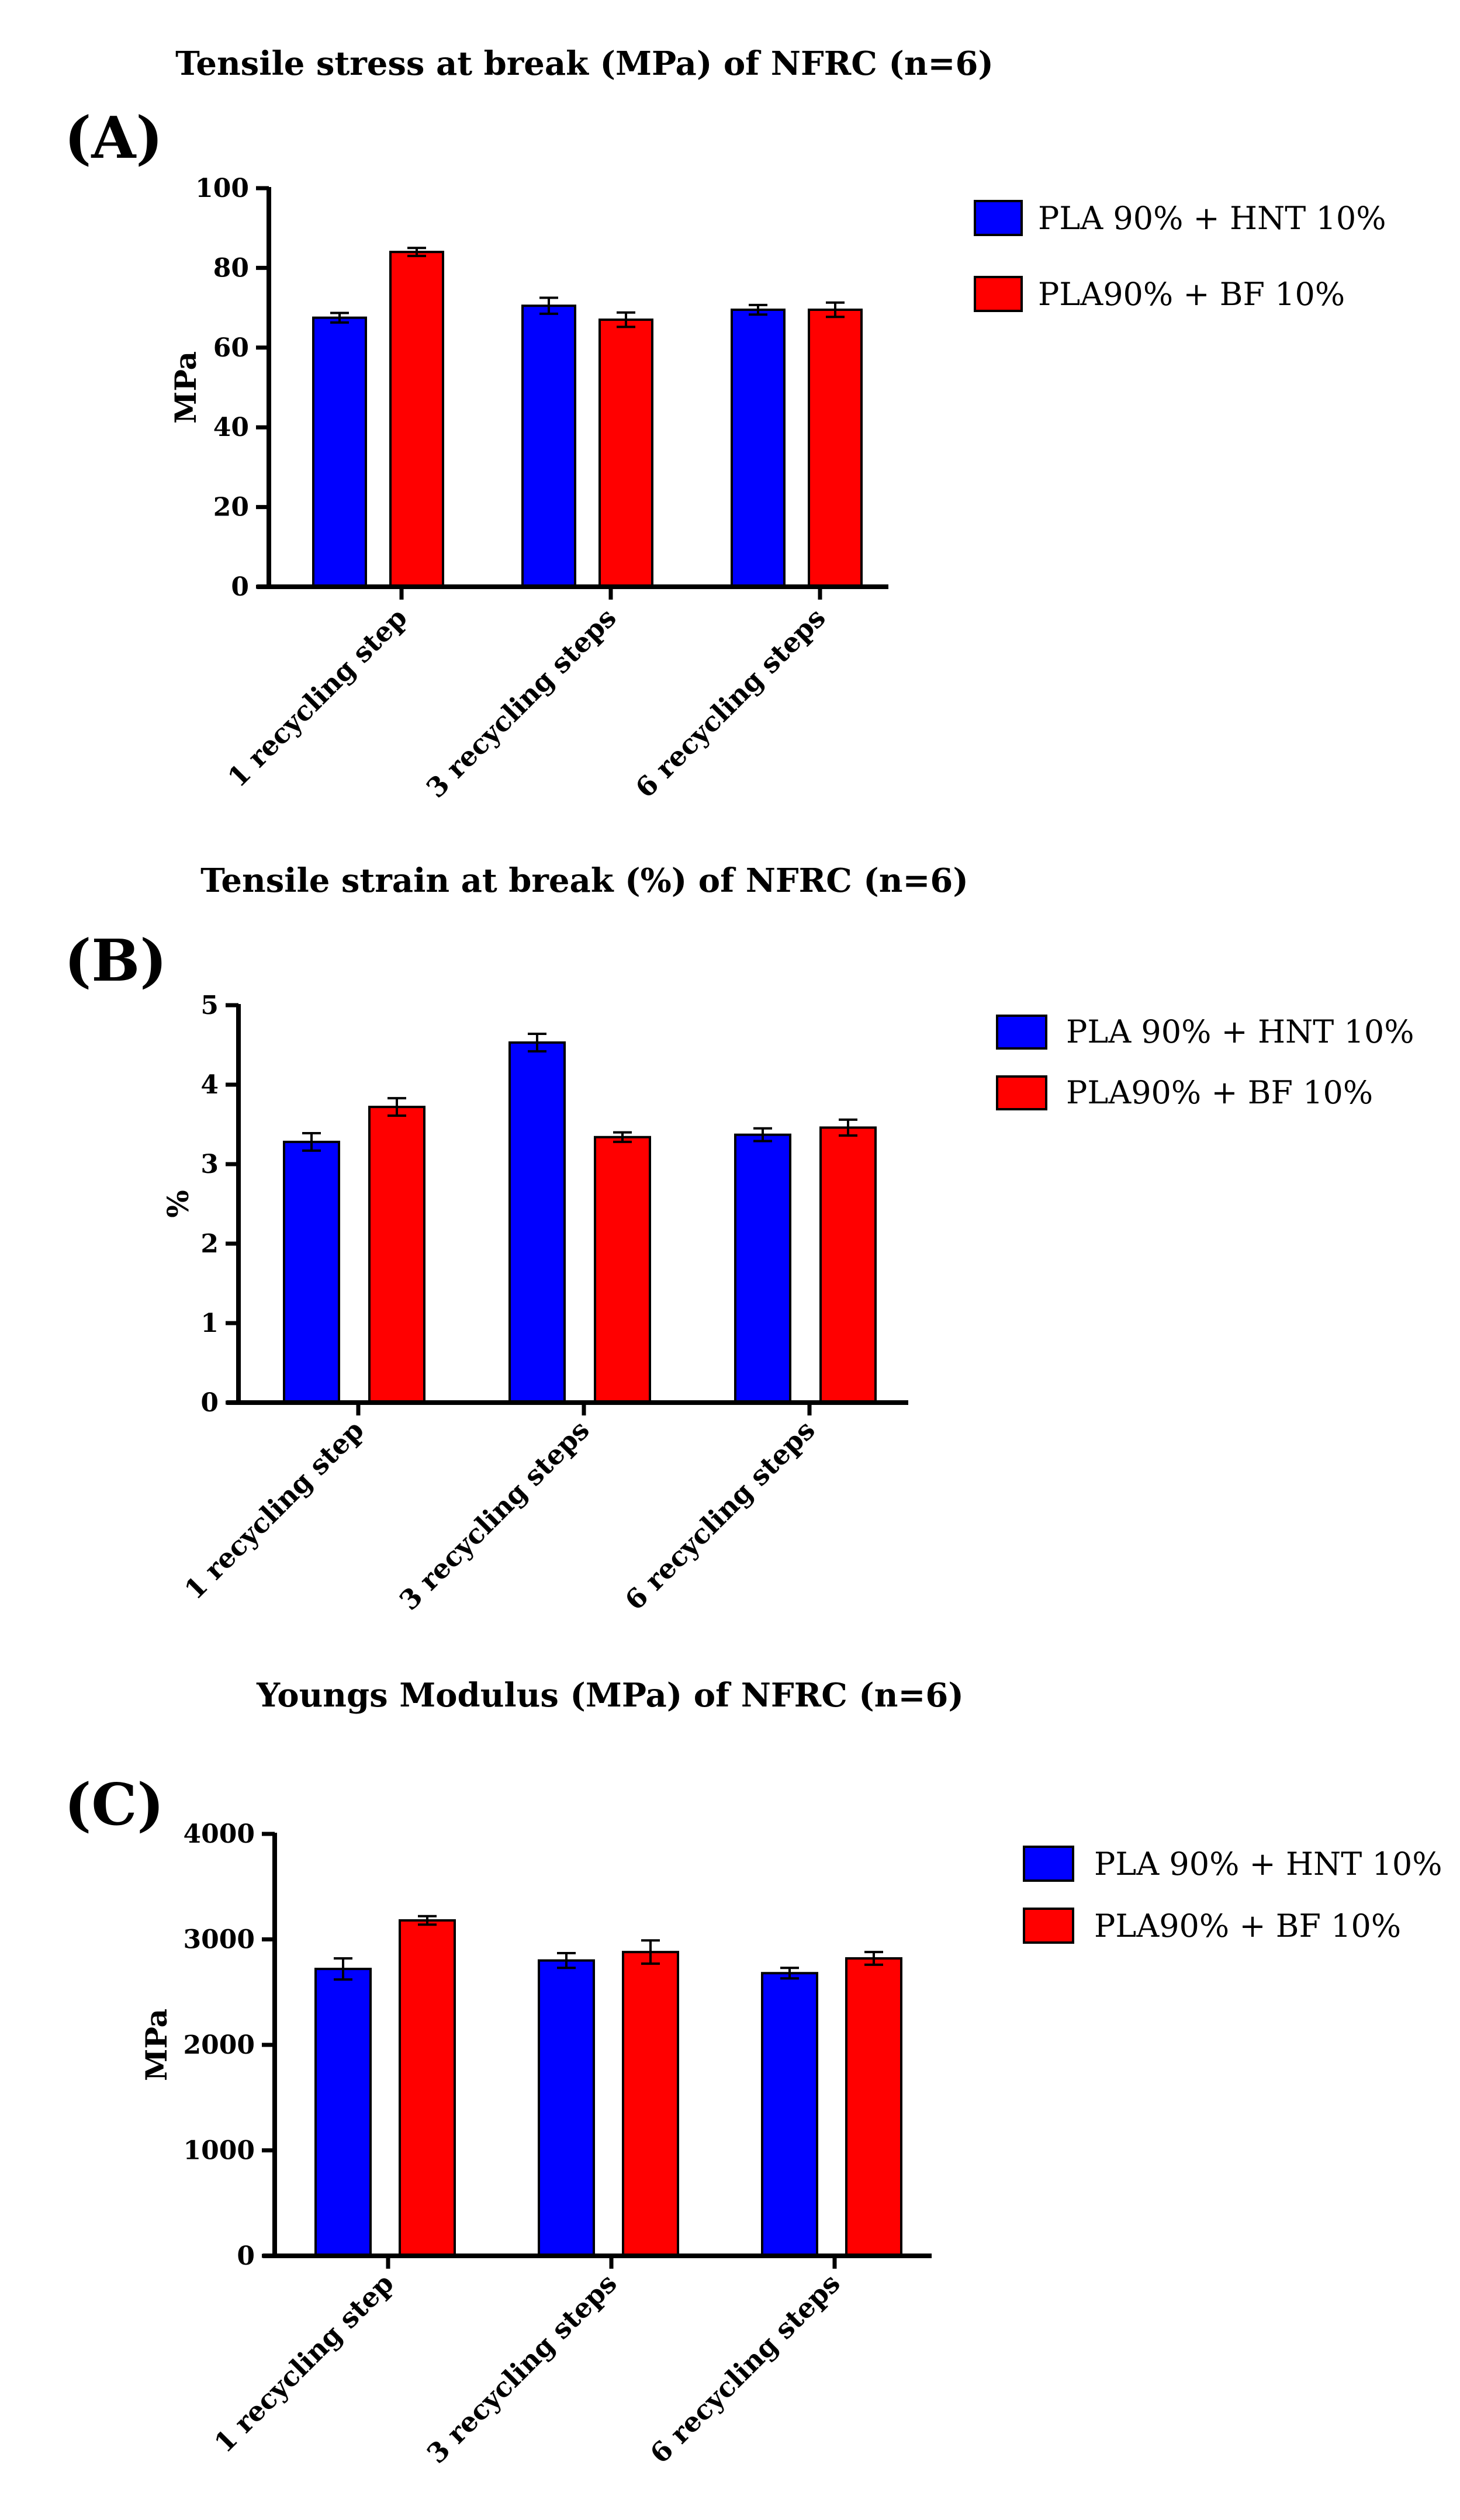 This screenshot has height=2520, width=1460. Describe the element at coordinates (231, 427) in the screenshot. I see `y-tick-label: 40` at that location.